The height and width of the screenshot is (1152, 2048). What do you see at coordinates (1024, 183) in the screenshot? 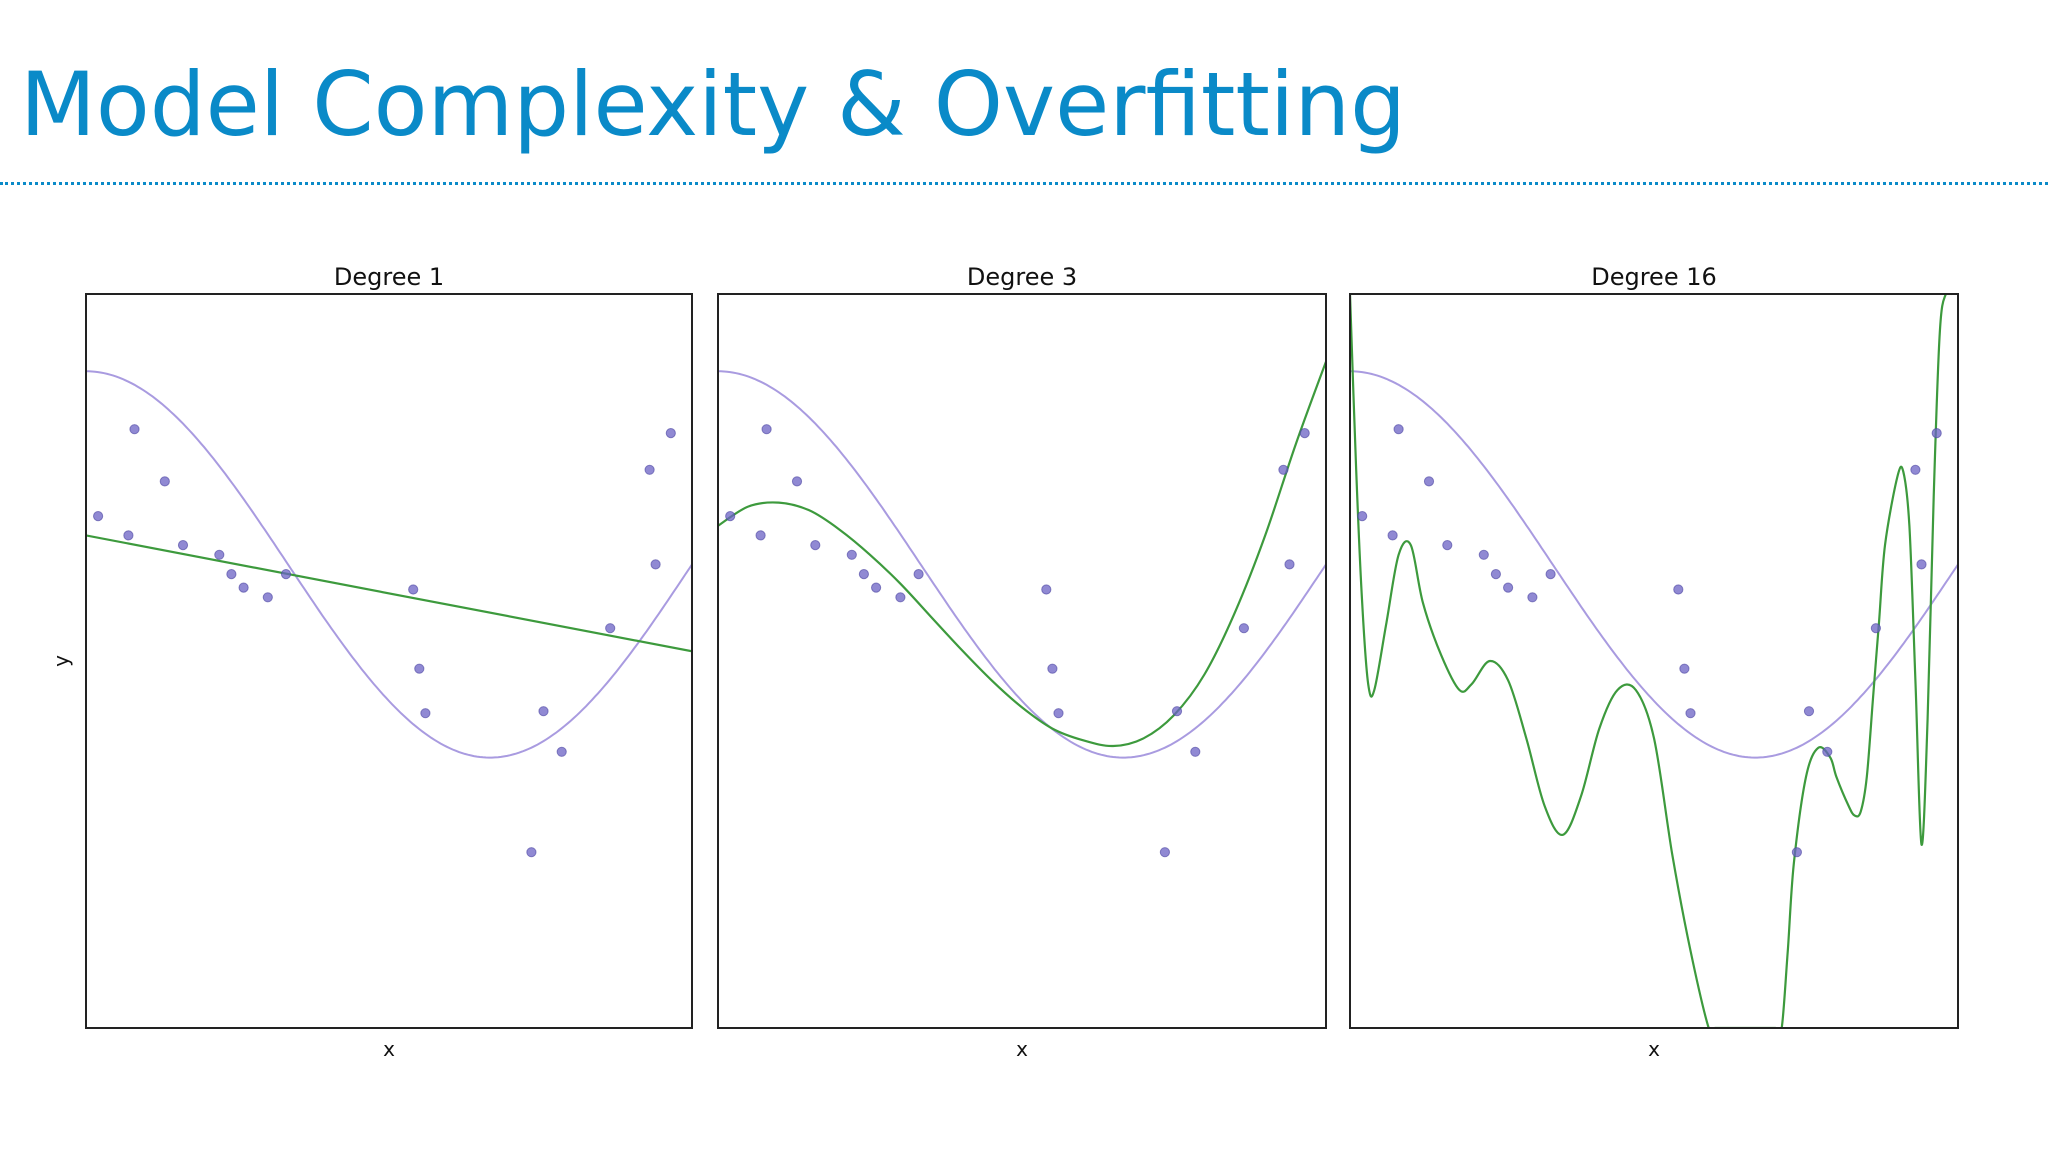
I see `title-divider` at bounding box center [1024, 183].